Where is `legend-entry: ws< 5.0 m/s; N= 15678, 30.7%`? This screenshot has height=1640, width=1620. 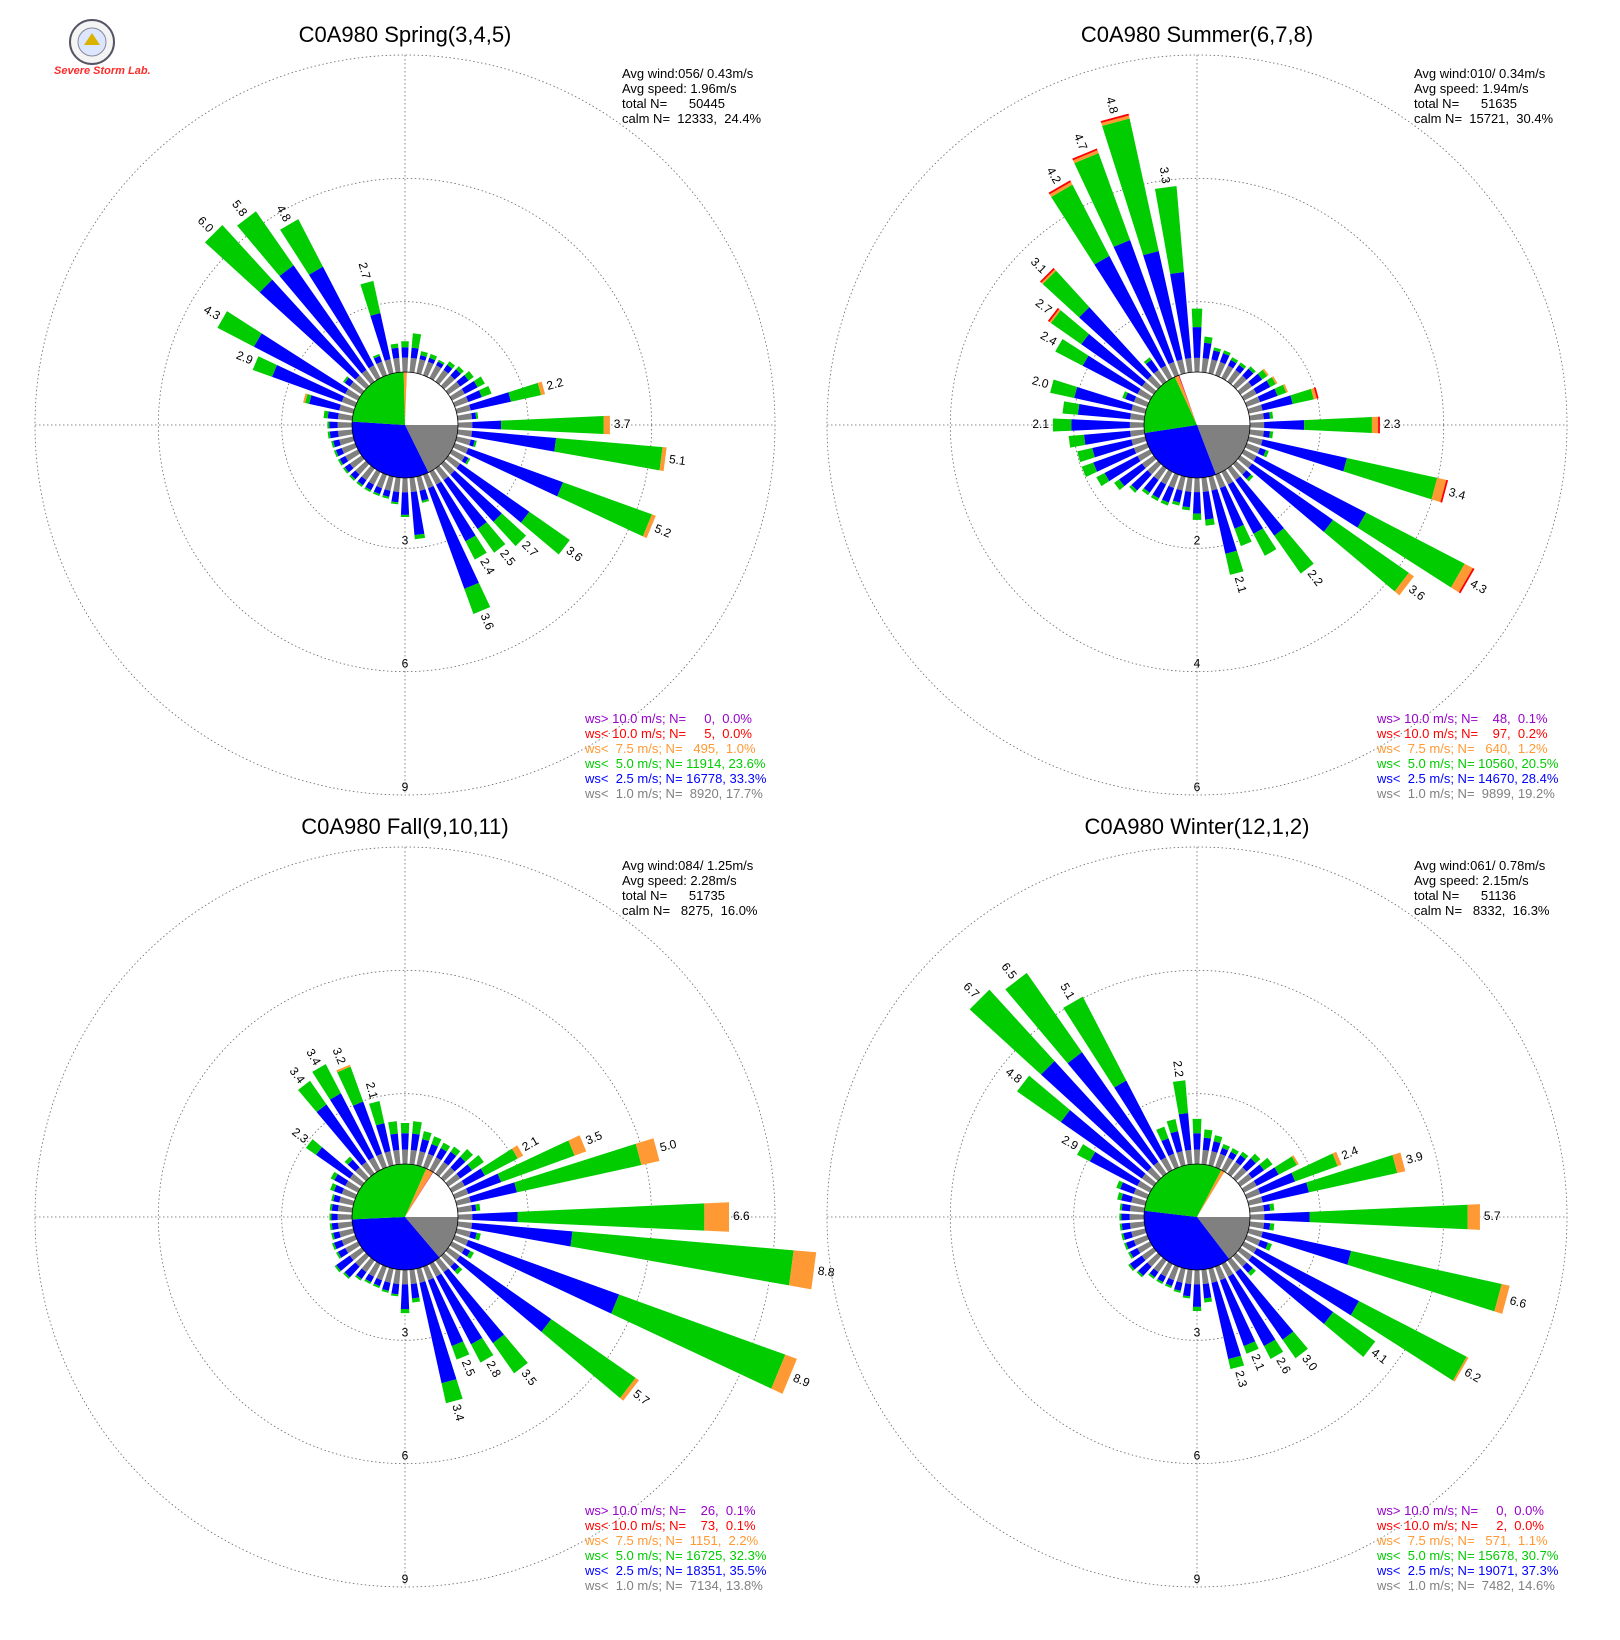
legend-entry: ws< 5.0 m/s; N= 15678, 30.7% is located at coordinates (1467, 1555).